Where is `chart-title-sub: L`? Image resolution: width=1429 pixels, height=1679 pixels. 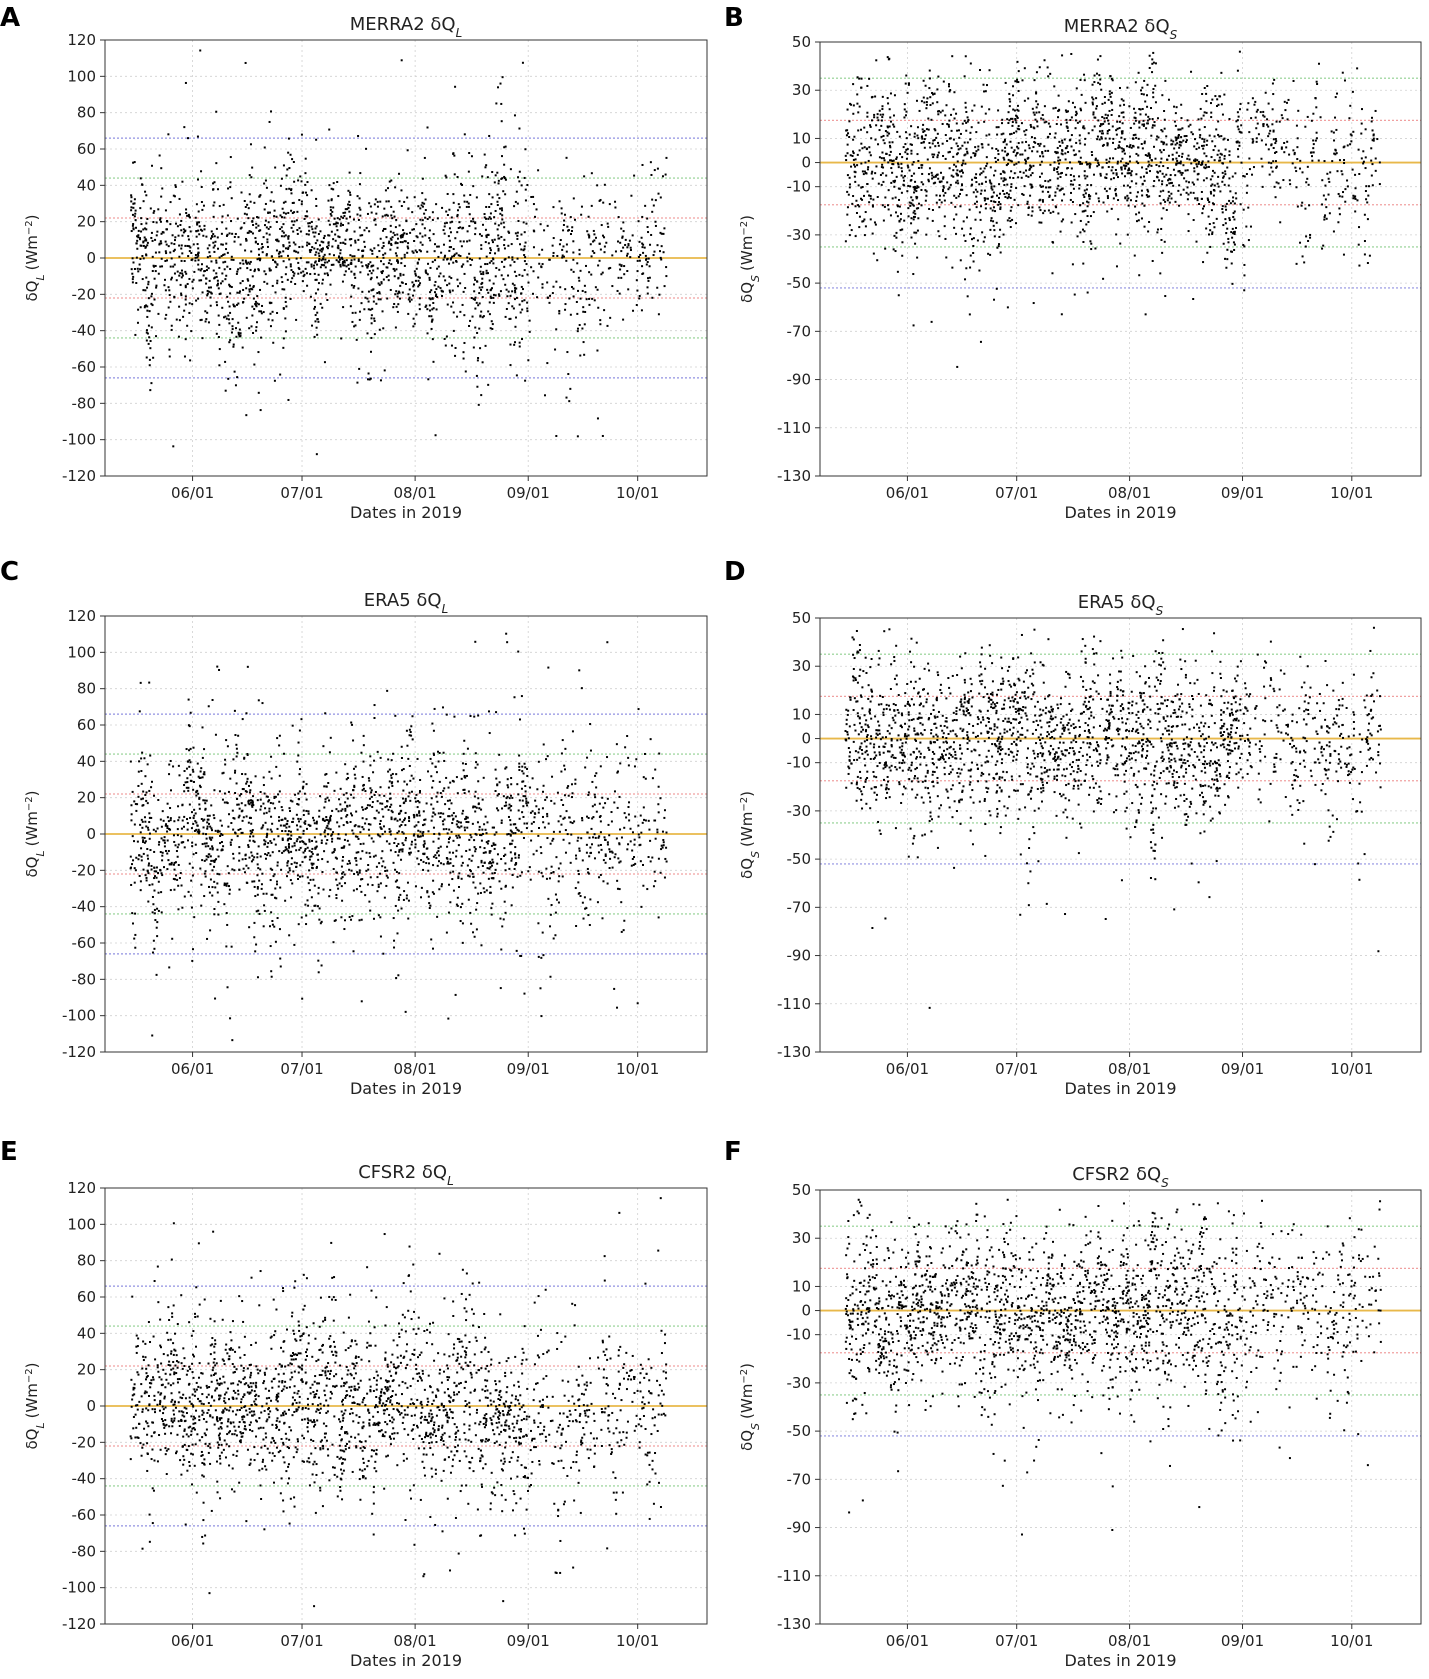
chart-title-sub: L is located at coordinates (459, 33).